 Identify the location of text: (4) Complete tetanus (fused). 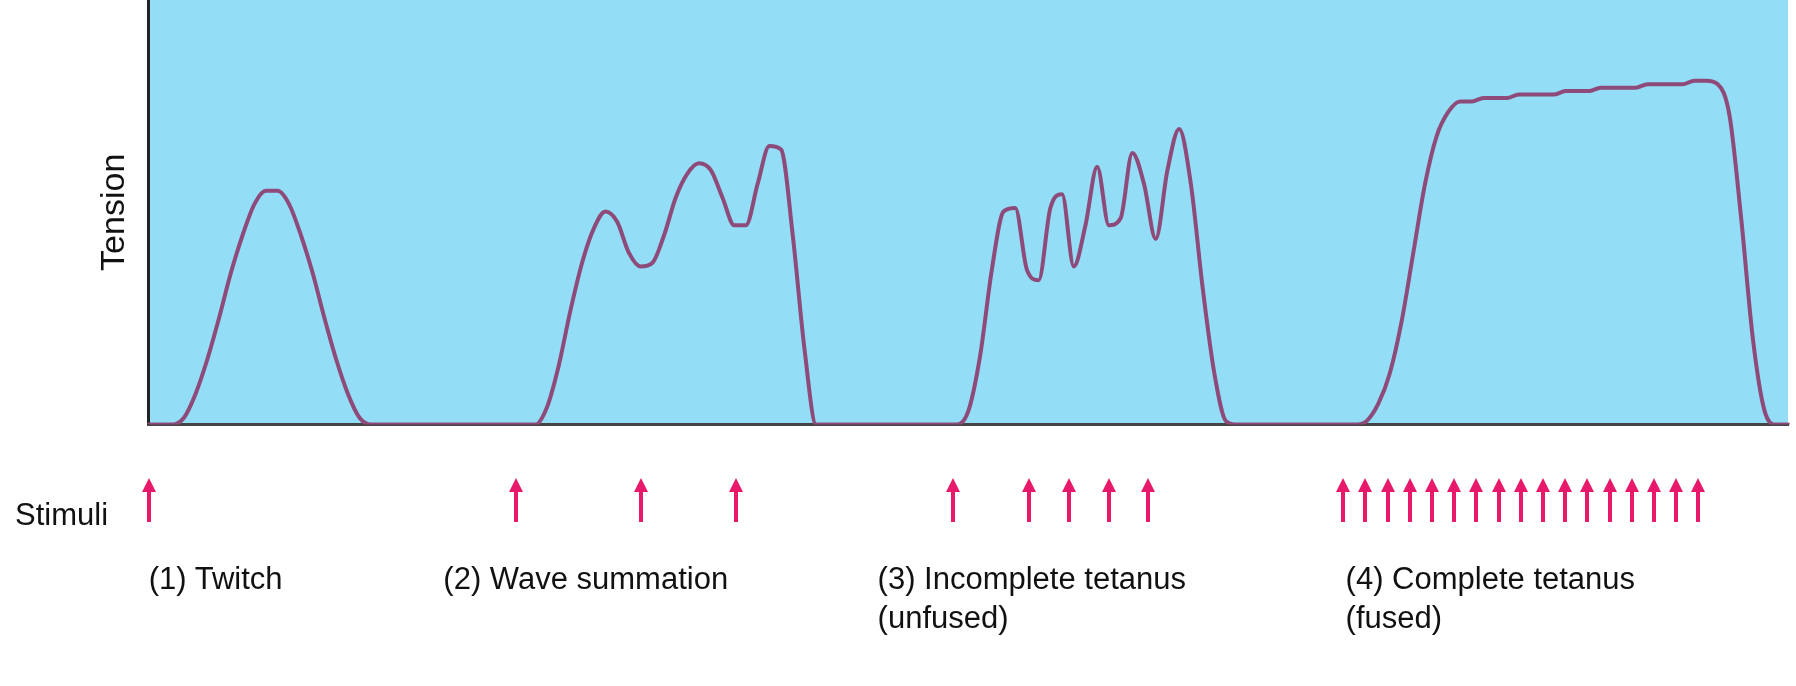
(1490, 598).